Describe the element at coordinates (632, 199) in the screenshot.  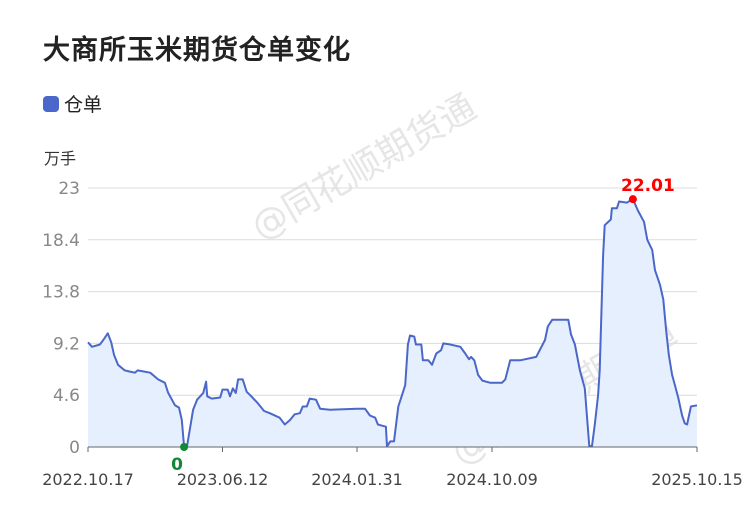
I see `max-point-marker` at that location.